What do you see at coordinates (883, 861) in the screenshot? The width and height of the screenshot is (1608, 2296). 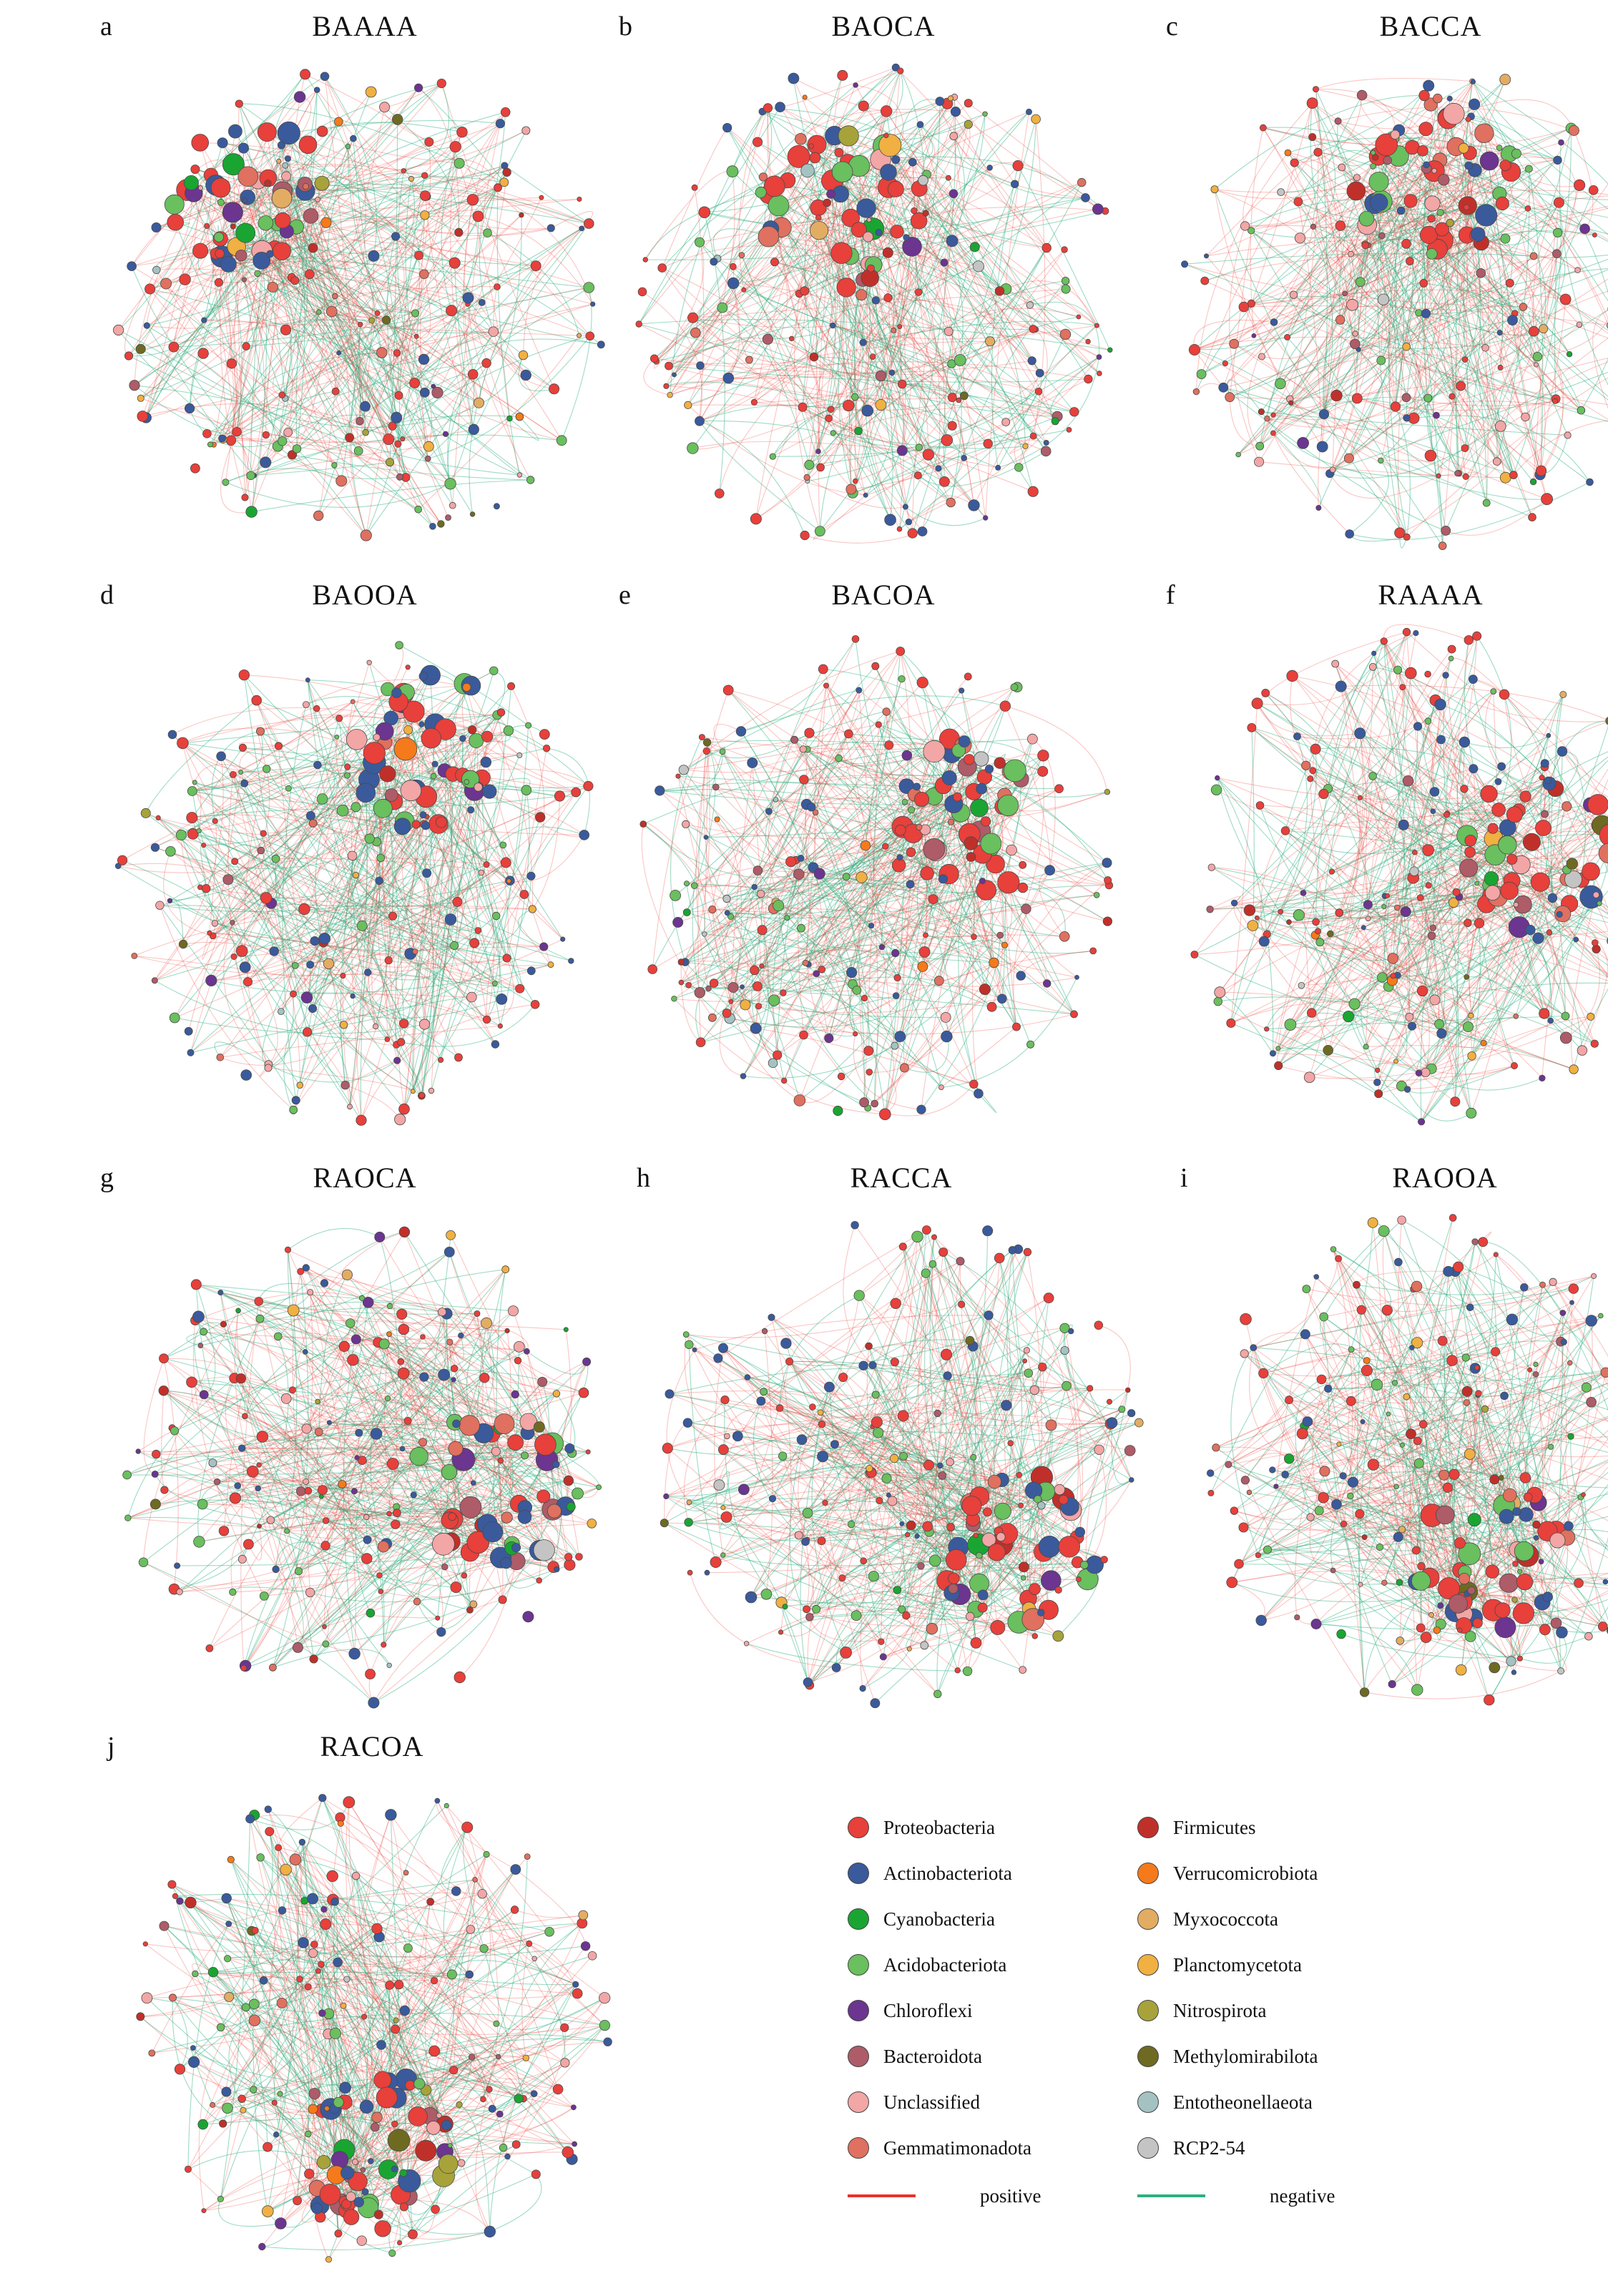 I see `network-panel-e: e BACOA` at bounding box center [883, 861].